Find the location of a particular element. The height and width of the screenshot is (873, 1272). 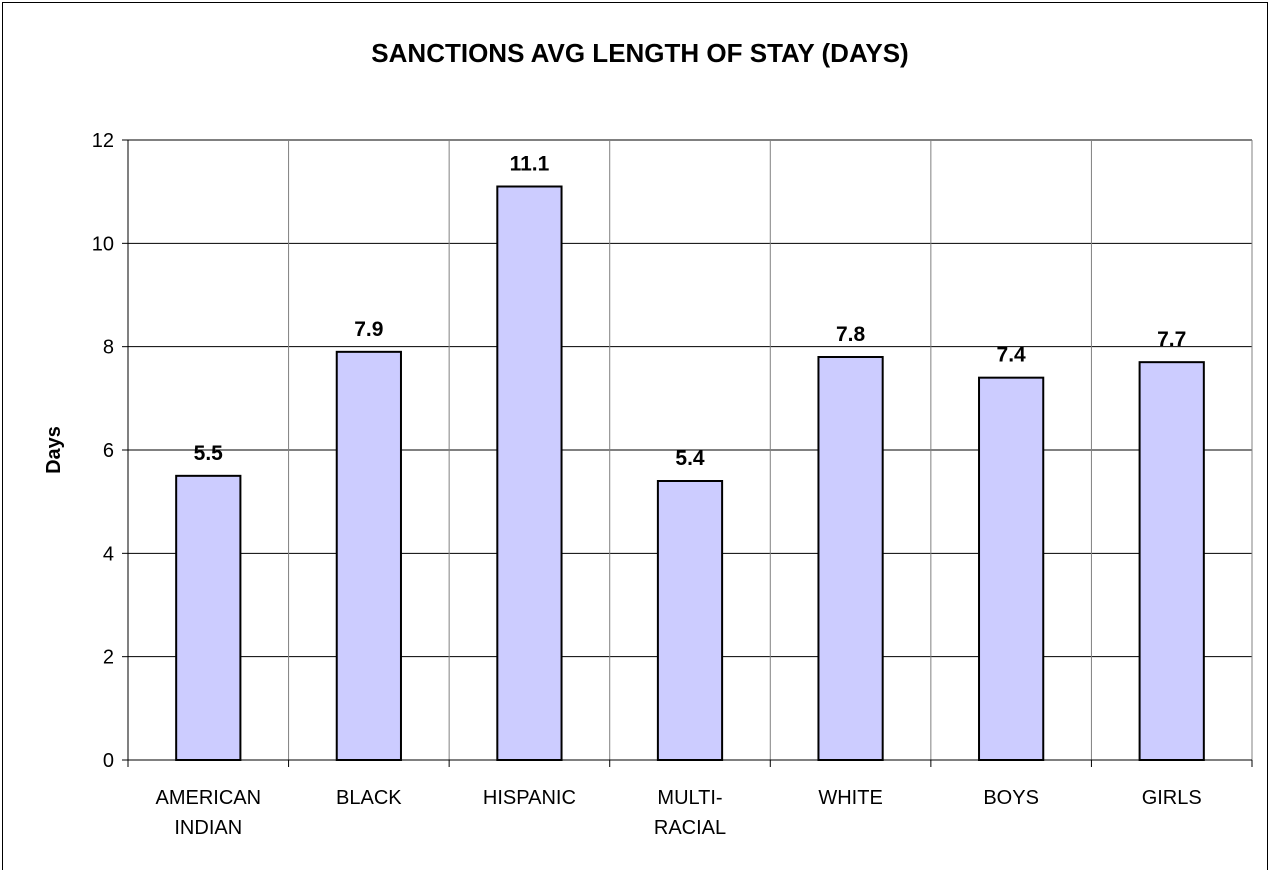

bar-value-label: 7.4 is located at coordinates (1012, 355).